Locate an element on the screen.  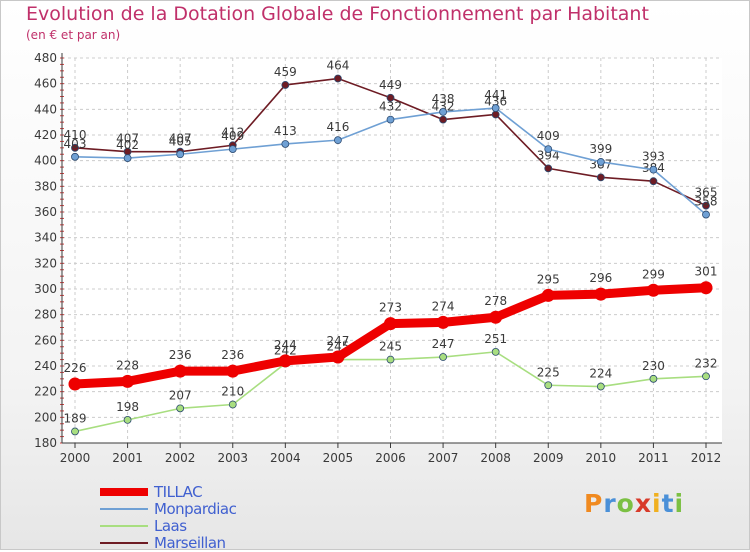
x-tick-label: 2011 is located at coordinates (653, 458).